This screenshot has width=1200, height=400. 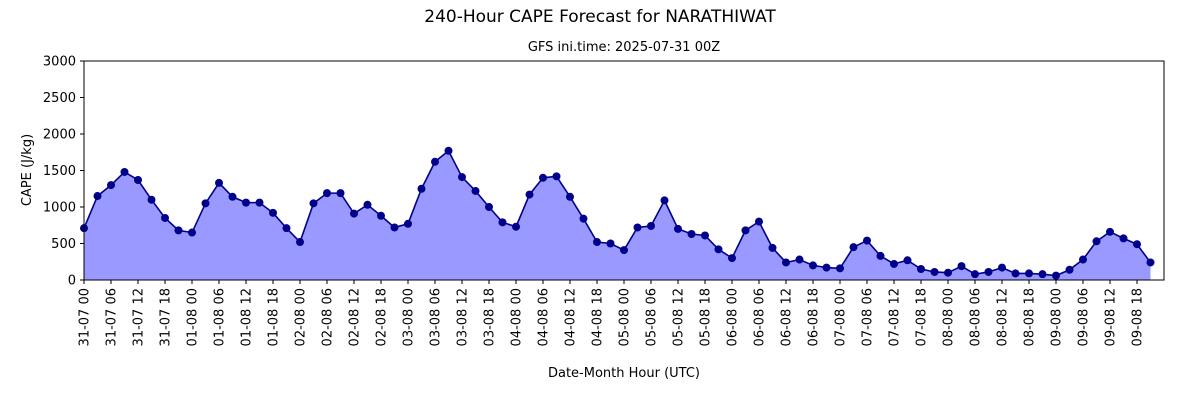 I want to click on x-tick-label: 31-07 00, so click(x=85, y=317).